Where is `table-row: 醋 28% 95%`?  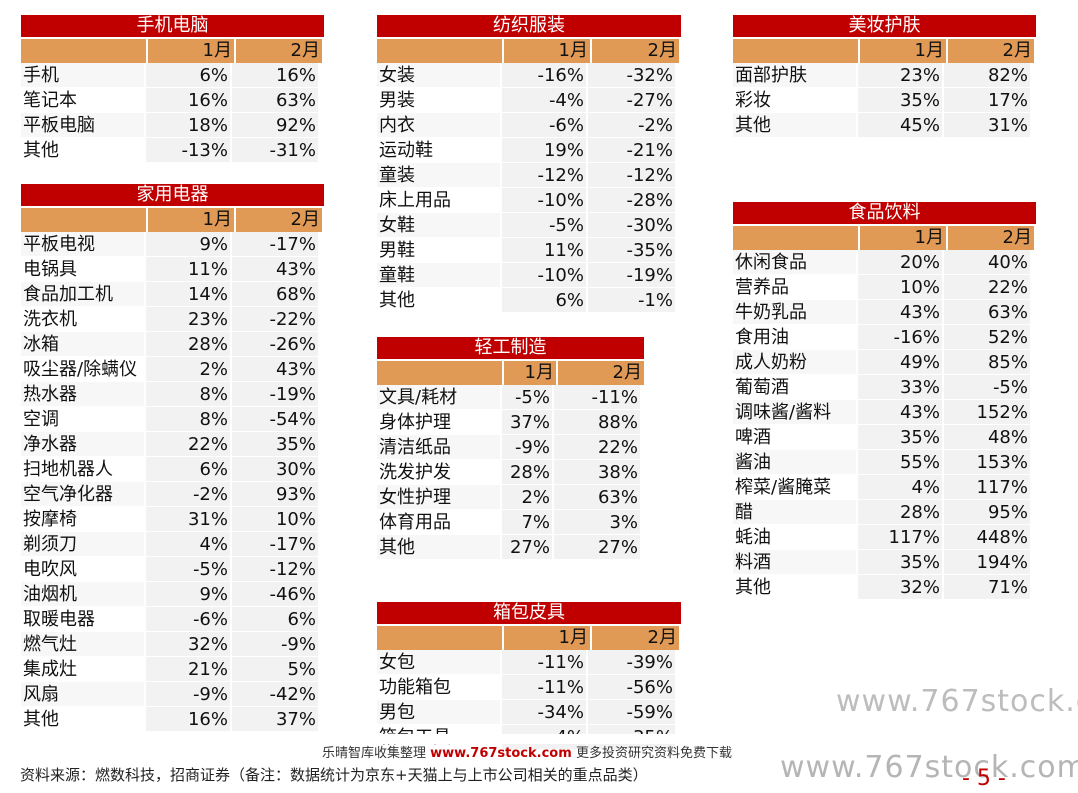 table-row: 醋 28% 95% is located at coordinates (884, 512).